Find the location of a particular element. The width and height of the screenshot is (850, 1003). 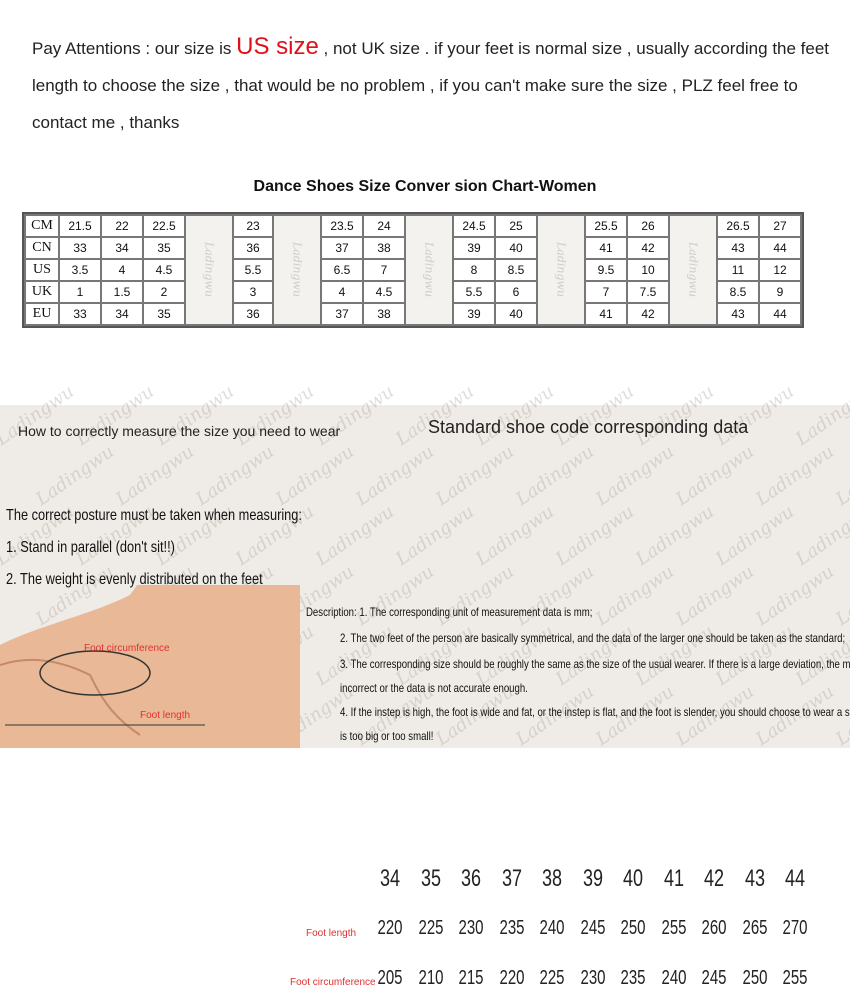

lengths-value: 225 is located at coordinates (430, 928).